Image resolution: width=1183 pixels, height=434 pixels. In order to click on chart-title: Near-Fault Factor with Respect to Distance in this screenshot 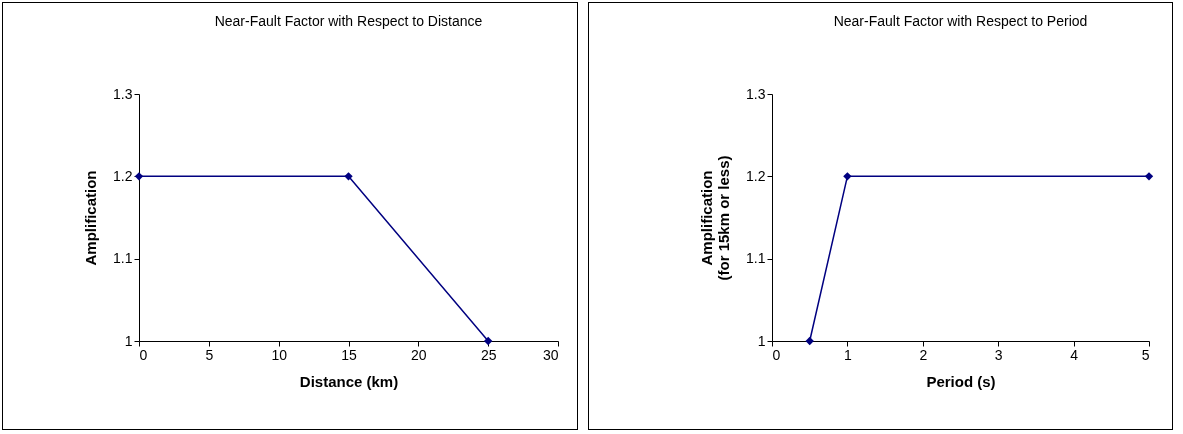, I will do `click(348, 21)`.